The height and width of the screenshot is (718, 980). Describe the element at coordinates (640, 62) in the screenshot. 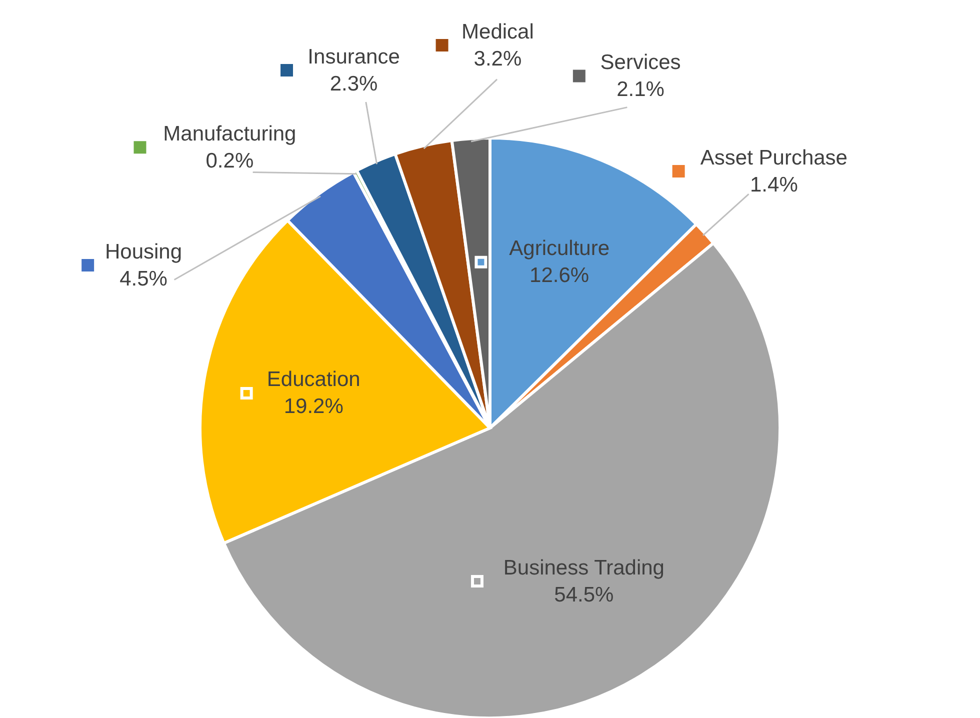

I see `legend-label: Services` at that location.